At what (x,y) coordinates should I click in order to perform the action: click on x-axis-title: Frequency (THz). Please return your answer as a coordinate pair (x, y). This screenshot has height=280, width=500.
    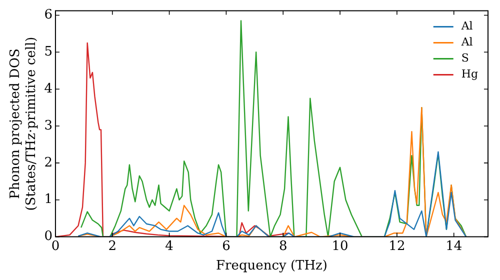
    Looking at the image, I should click on (272, 266).